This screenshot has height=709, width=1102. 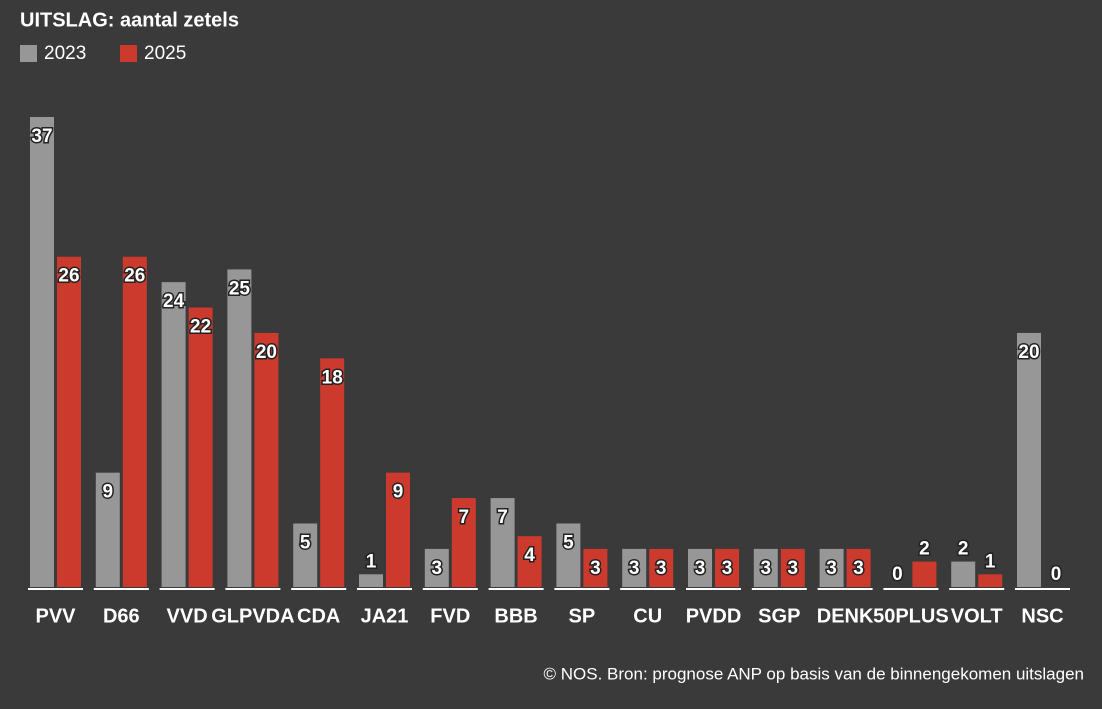 What do you see at coordinates (450, 616) in the screenshot?
I see `x-tick-label: FVD` at bounding box center [450, 616].